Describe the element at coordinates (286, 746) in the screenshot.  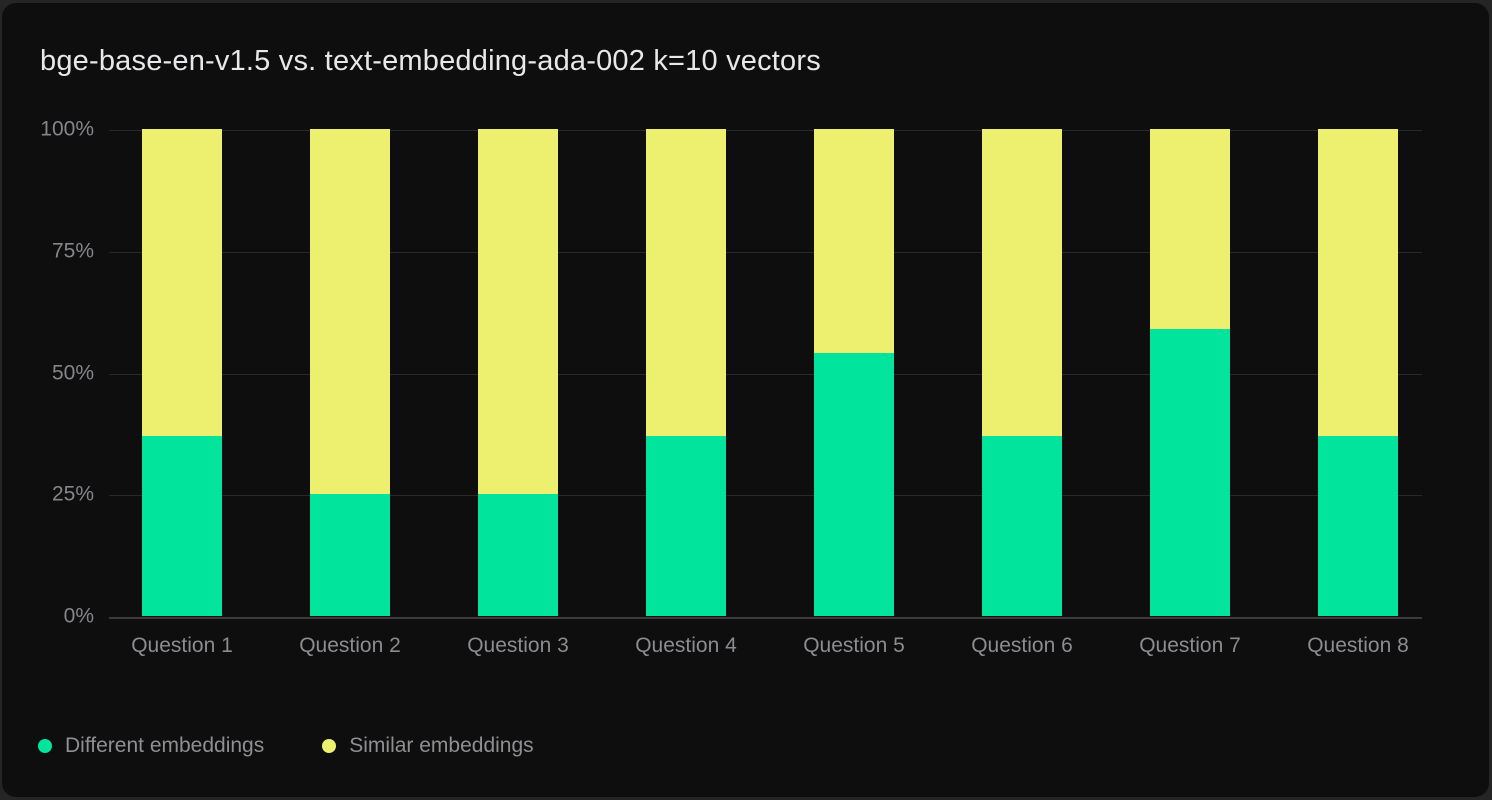
I see `legend: Different embeddings Similar embeddings` at that location.